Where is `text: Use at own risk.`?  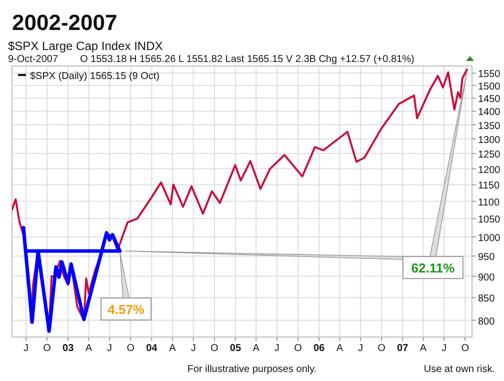 text: Use at own risk. is located at coordinates (459, 369).